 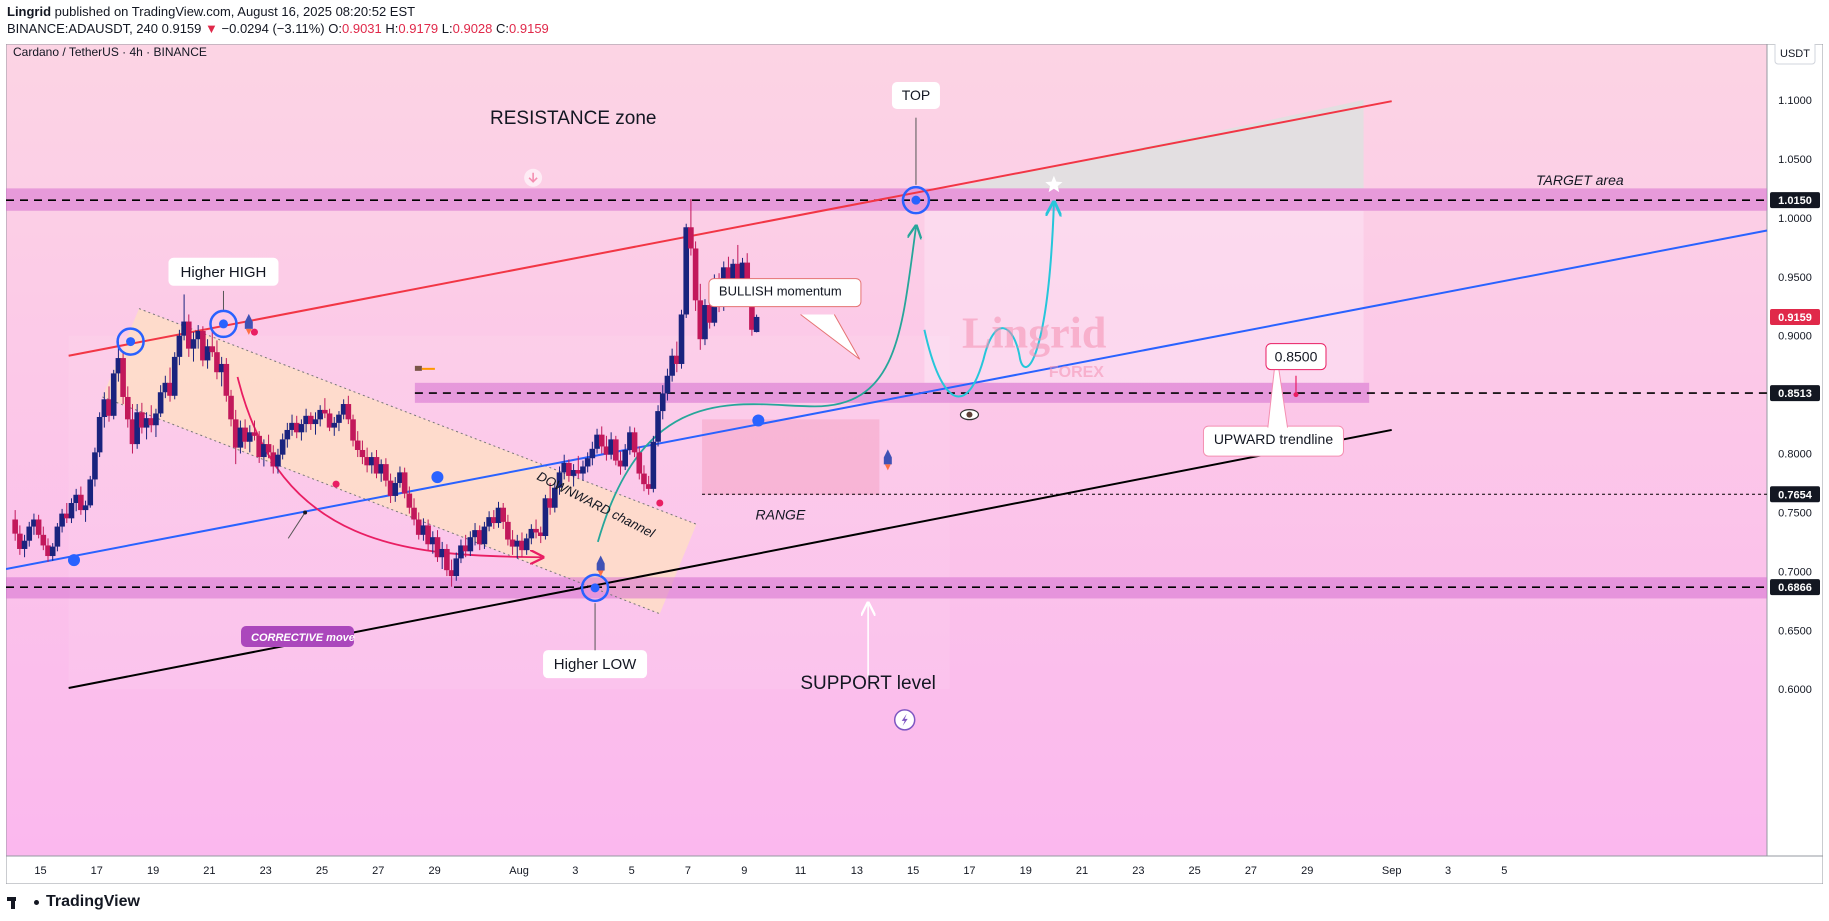 I want to click on x-tick-label: 25, so click(x=322, y=871).